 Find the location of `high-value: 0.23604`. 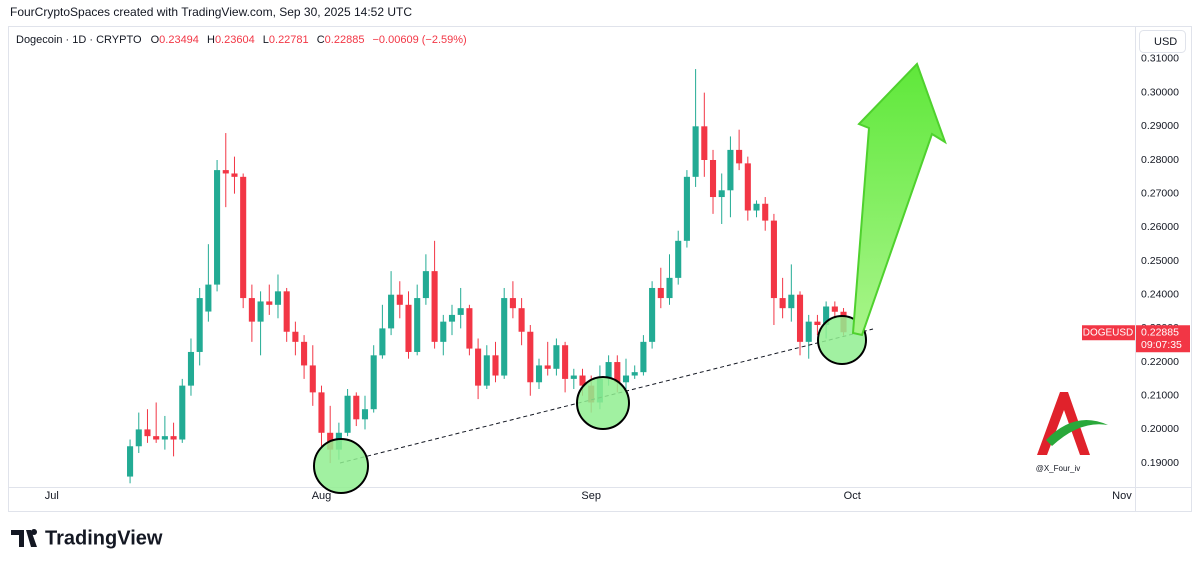

high-value: 0.23604 is located at coordinates (235, 40).